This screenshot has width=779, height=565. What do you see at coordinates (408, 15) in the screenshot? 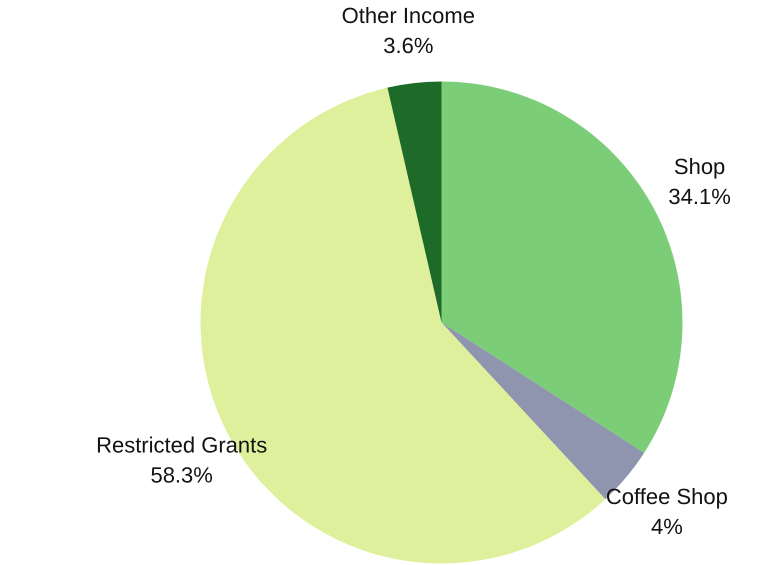
I see `slice-label: Other Income` at bounding box center [408, 15].